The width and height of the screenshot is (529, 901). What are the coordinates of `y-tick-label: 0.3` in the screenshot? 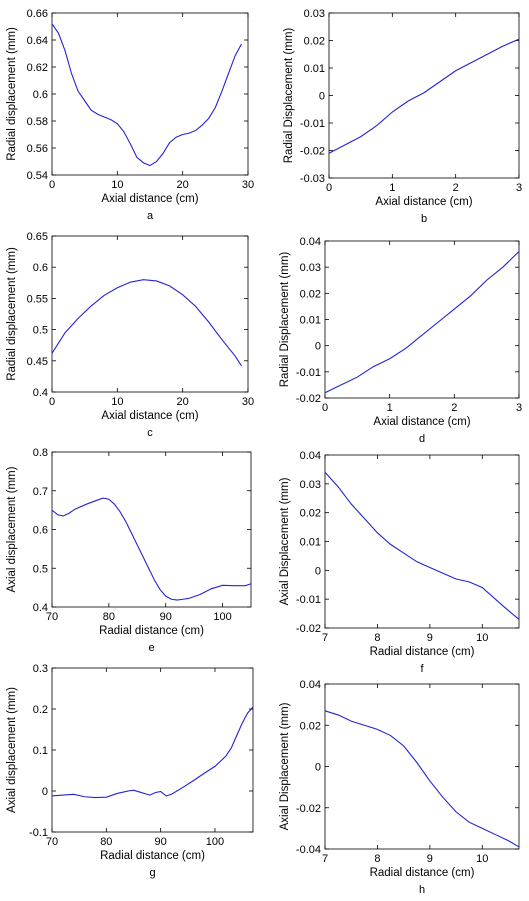 It's located at (40, 669).